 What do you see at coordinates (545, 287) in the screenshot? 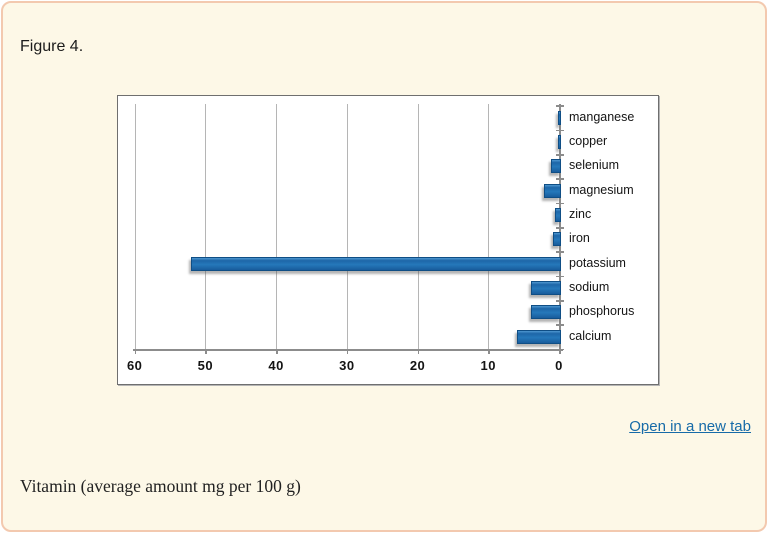
I see `bar-sodium` at bounding box center [545, 287].